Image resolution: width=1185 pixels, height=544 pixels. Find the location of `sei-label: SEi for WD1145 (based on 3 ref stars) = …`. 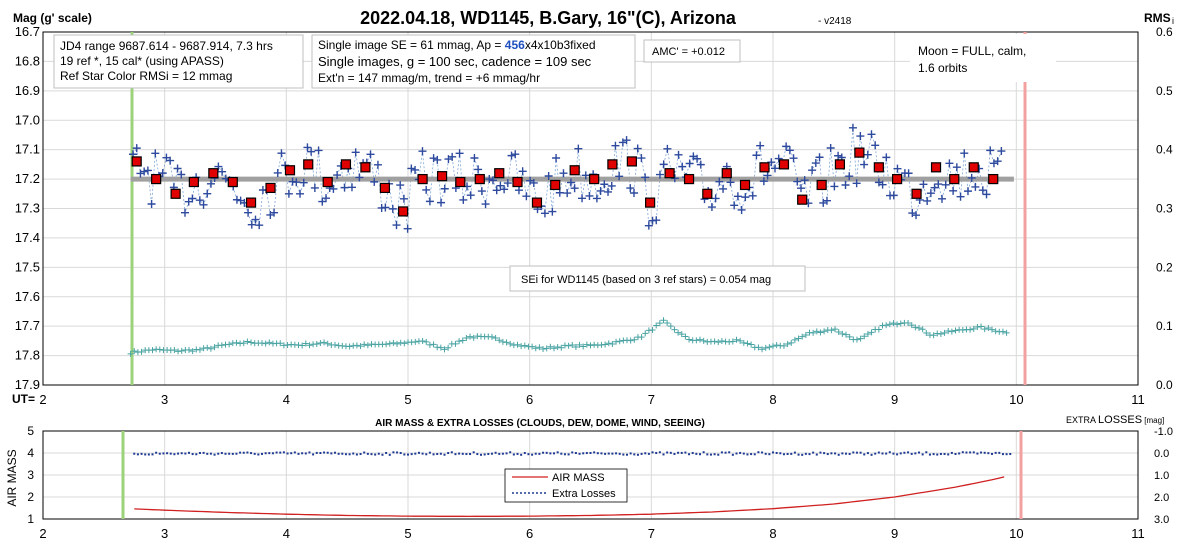

sei-label: SEi for WD1145 (based on 3 ref stars) = … is located at coordinates (646, 280).